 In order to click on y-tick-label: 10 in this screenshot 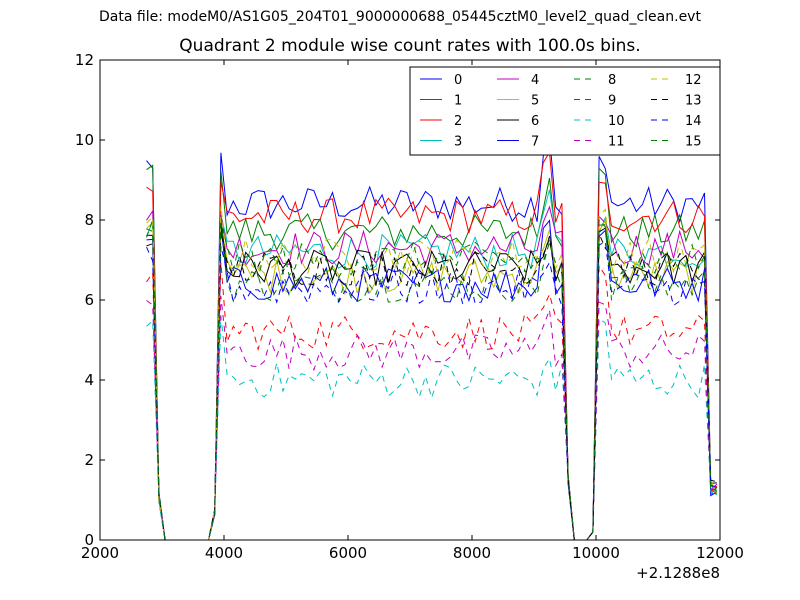, I will do `click(84, 140)`.